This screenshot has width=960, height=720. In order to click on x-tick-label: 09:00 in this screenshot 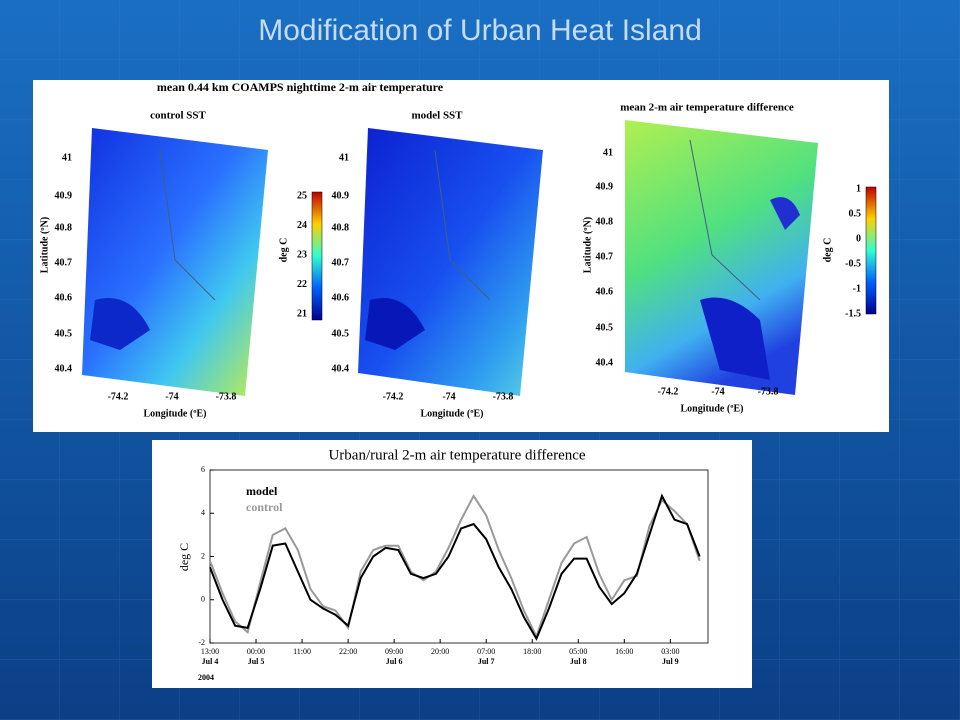, I will do `click(394, 651)`.